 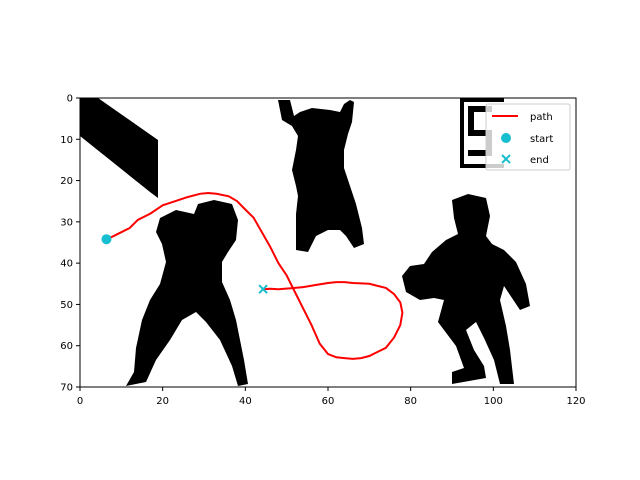 I want to click on y-tick-label: 70, so click(x=66, y=388).